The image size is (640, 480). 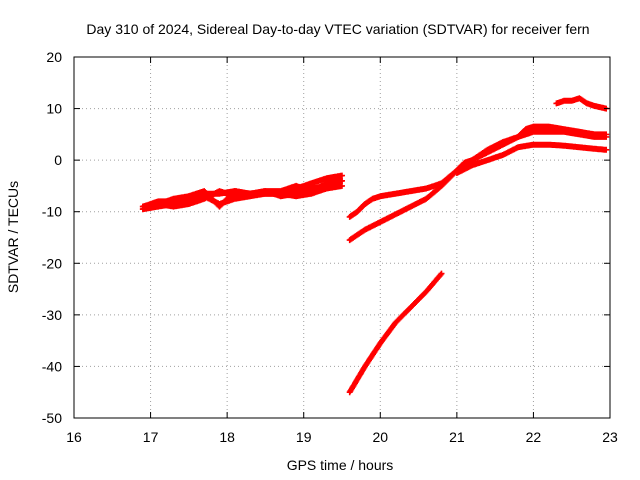 What do you see at coordinates (151, 437) in the screenshot?
I see `x-tick-label: 17` at bounding box center [151, 437].